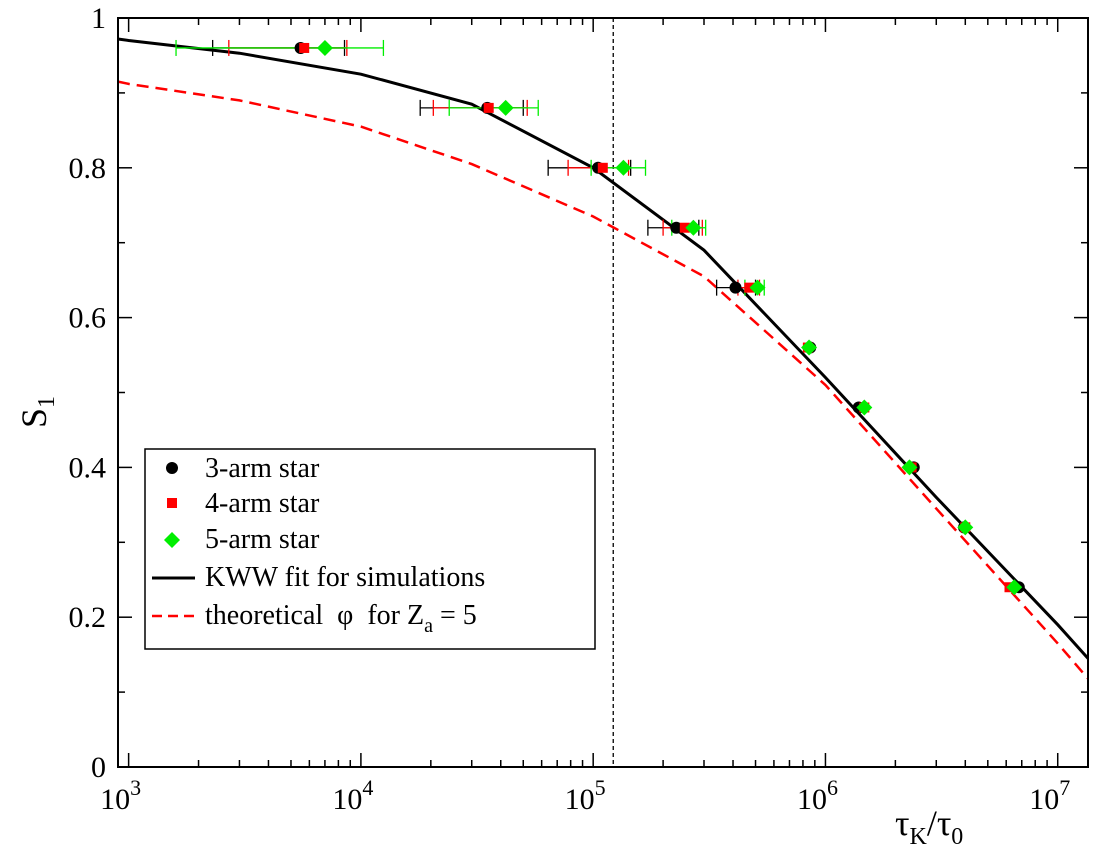  I want to click on x-axis-label: τK/τ0, so click(929, 826).